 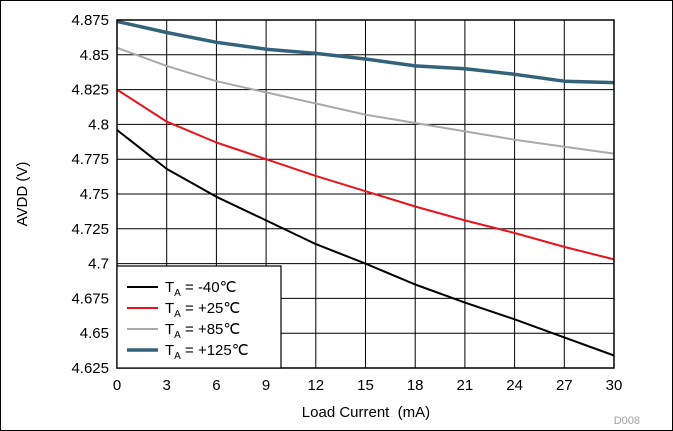 I want to click on y-tick-label: 4.8, so click(x=98, y=124).